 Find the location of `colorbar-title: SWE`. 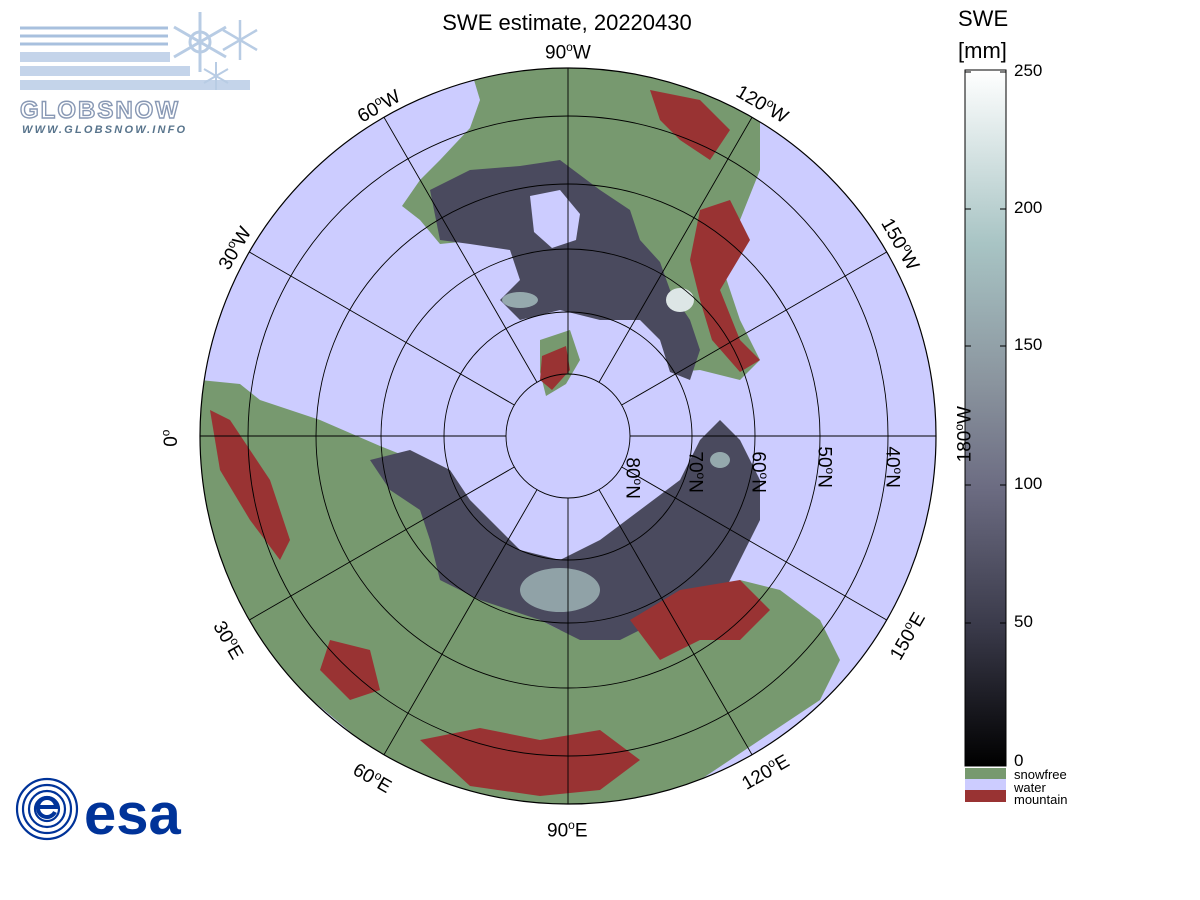

colorbar-title: SWE is located at coordinates (983, 18).